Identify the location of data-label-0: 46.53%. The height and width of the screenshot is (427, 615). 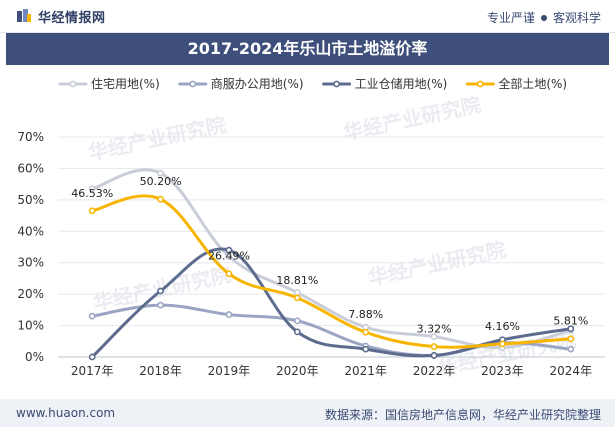
(92, 193).